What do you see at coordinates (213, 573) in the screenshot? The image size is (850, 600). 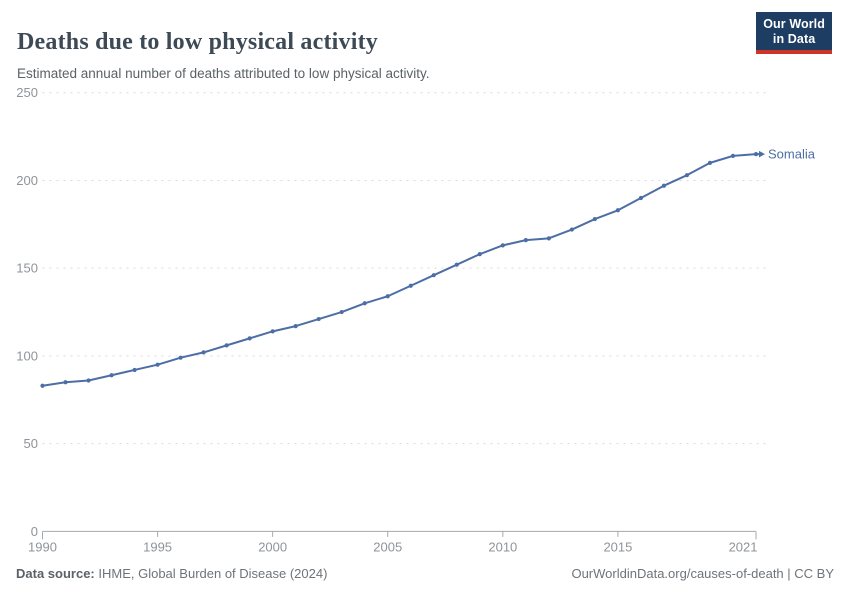 I see `data-source-text: IHME, Global Burden of Disease (2024)` at bounding box center [213, 573].